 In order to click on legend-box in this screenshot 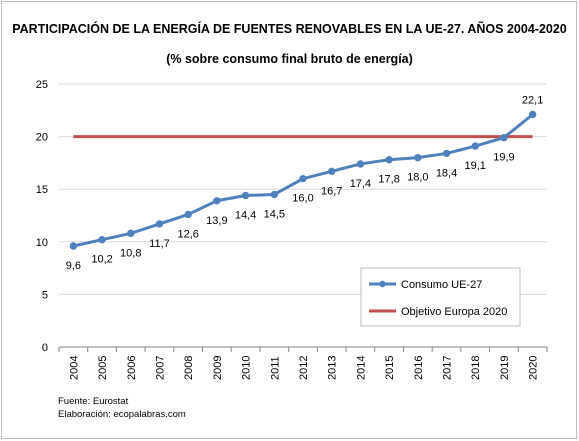, I will do `click(440, 297)`.